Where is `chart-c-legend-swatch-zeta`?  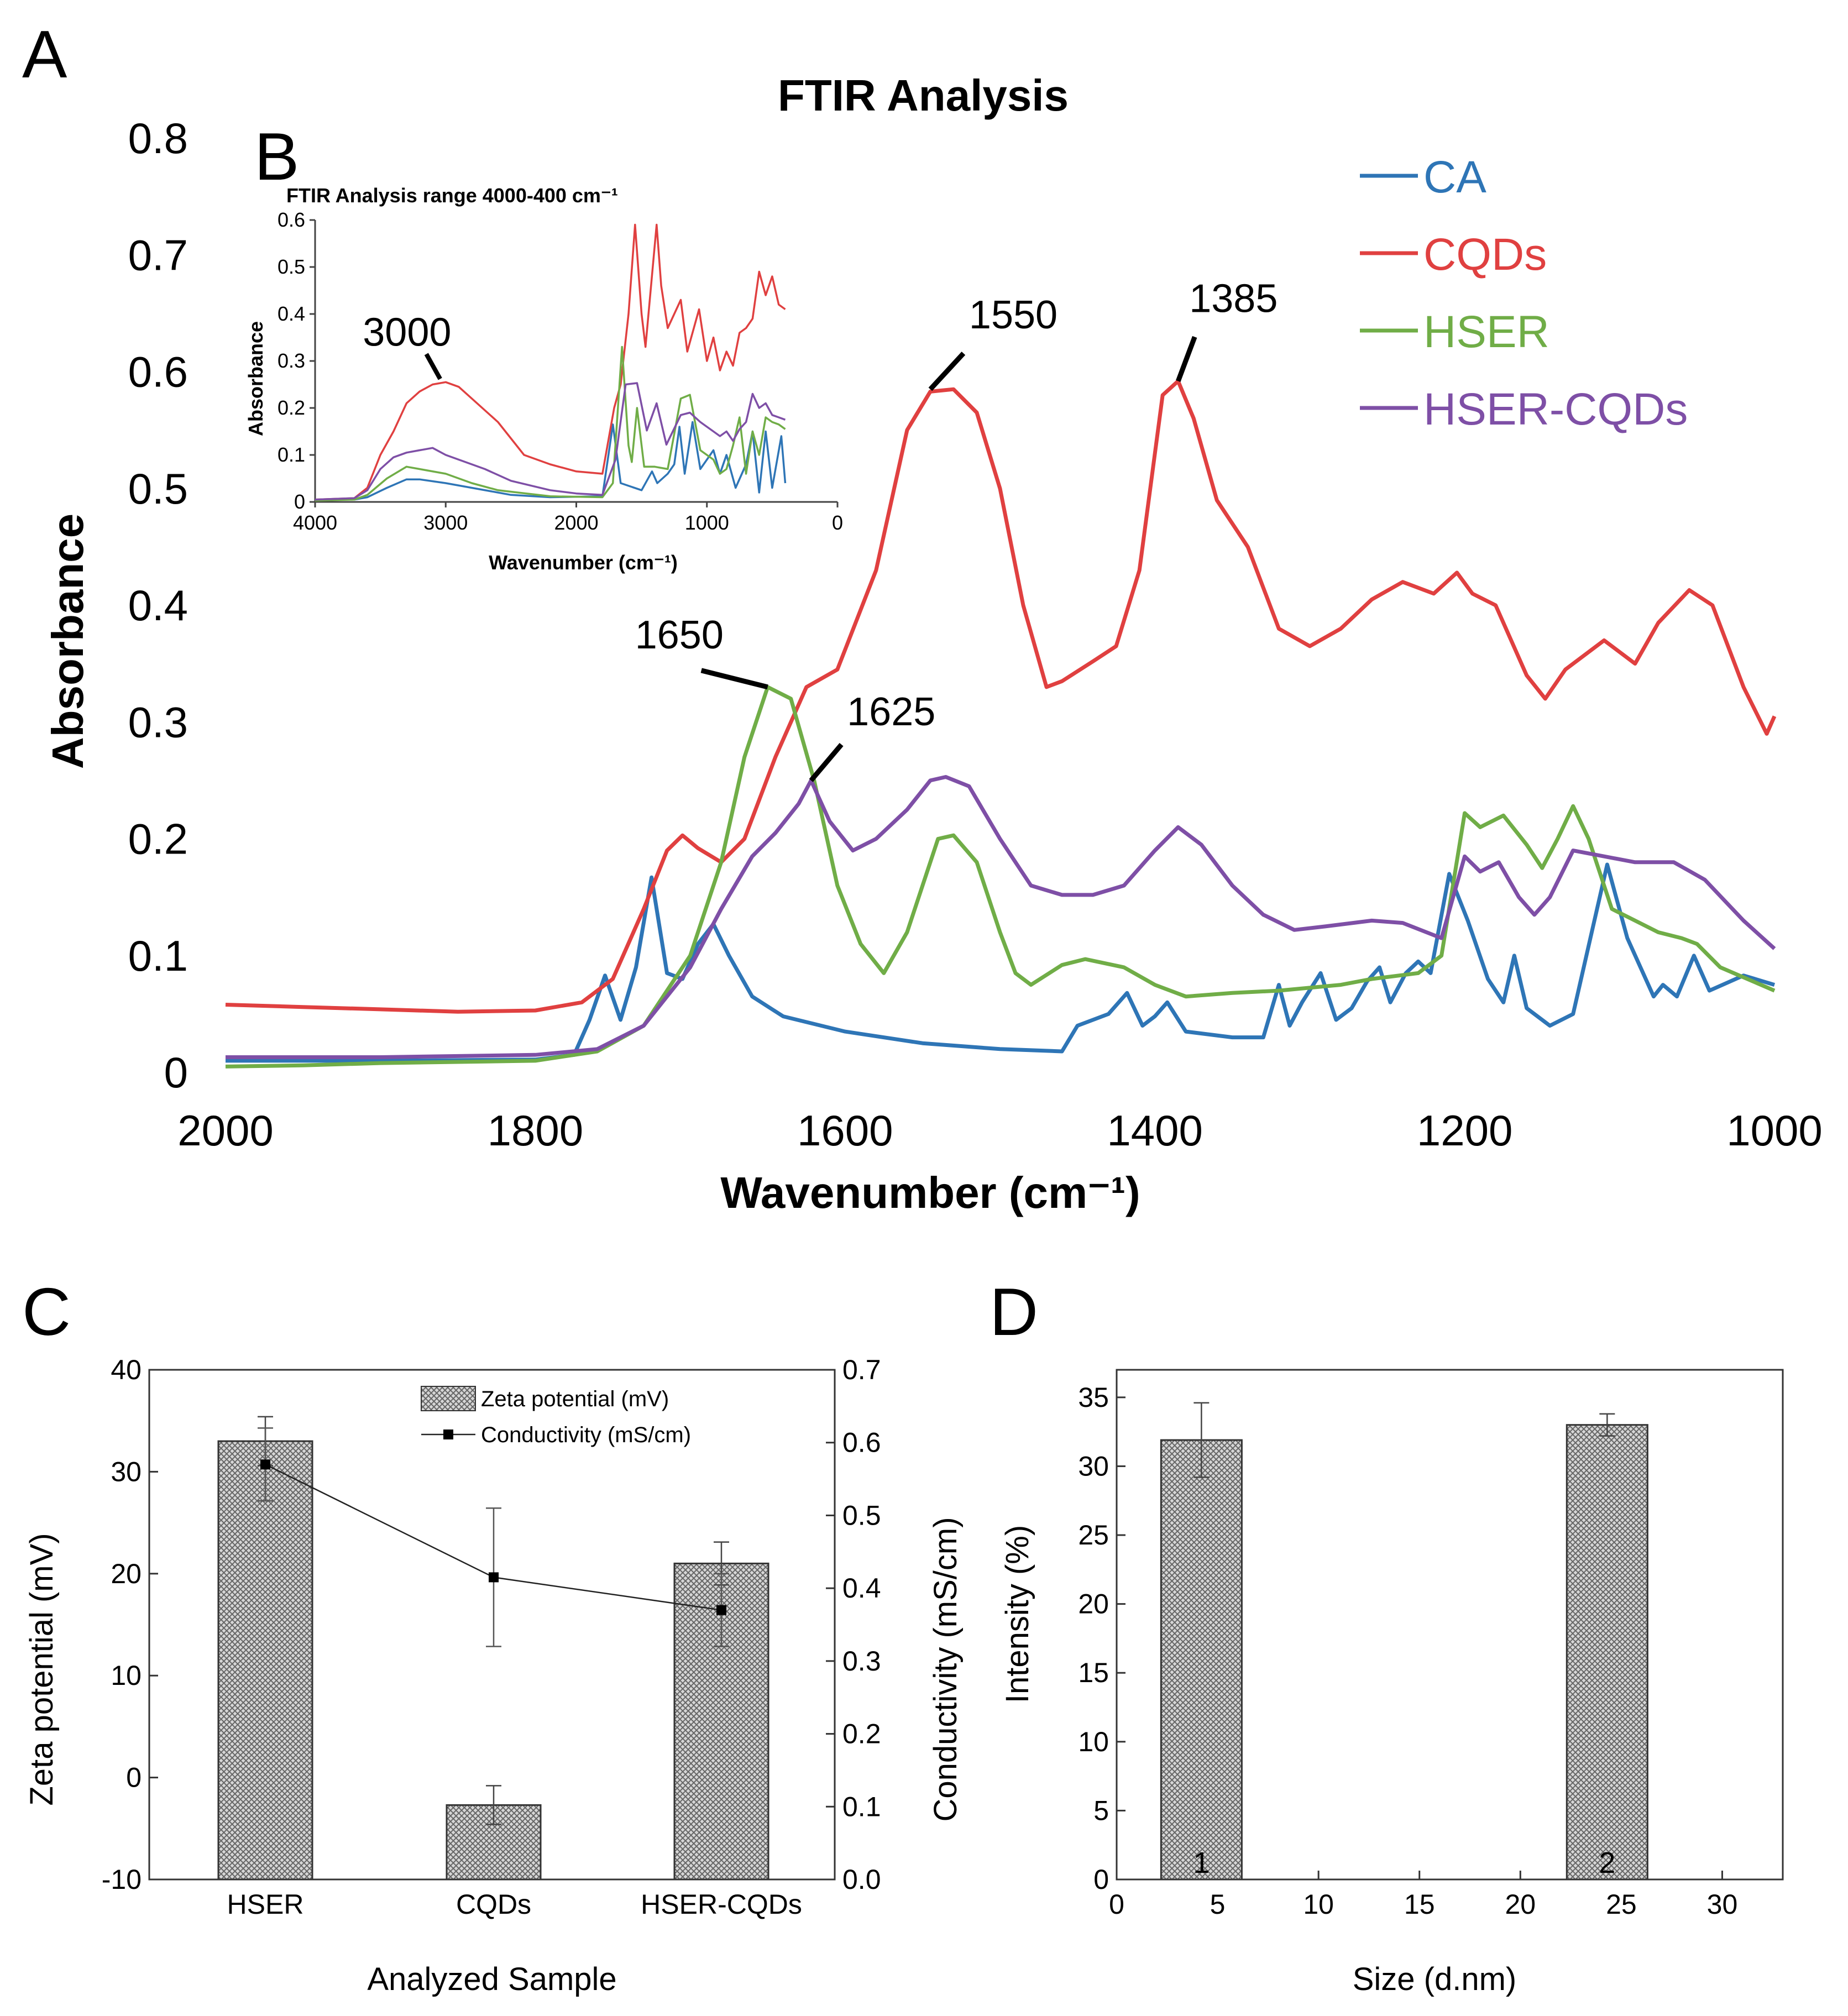 chart-c-legend-swatch-zeta is located at coordinates (448, 1398).